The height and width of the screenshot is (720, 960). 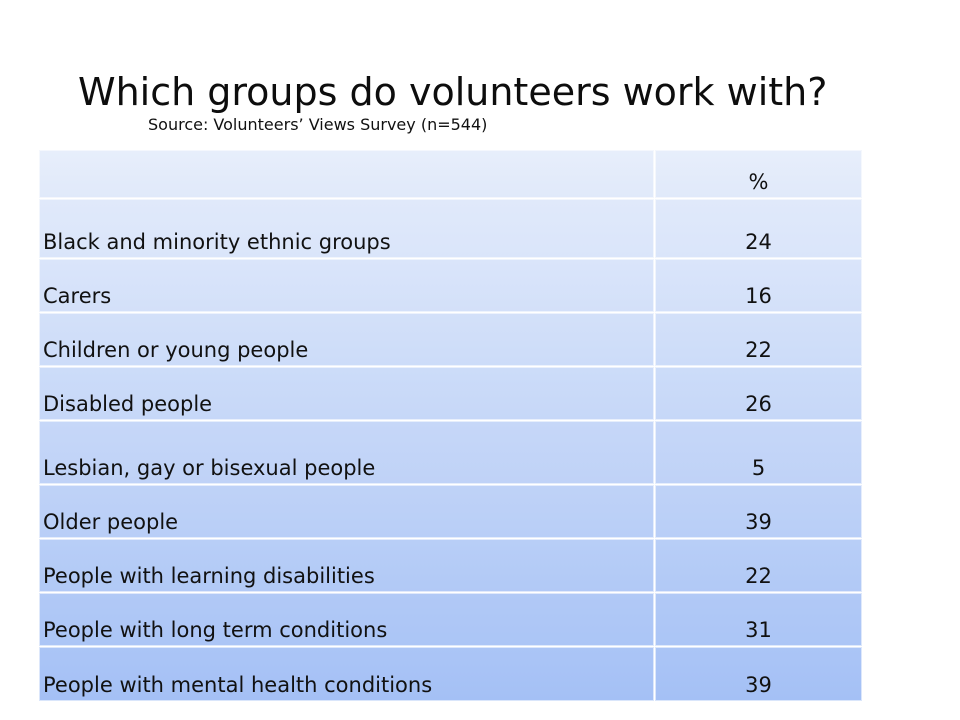 What do you see at coordinates (758, 452) in the screenshot?
I see `row-value-cell: 5` at bounding box center [758, 452].